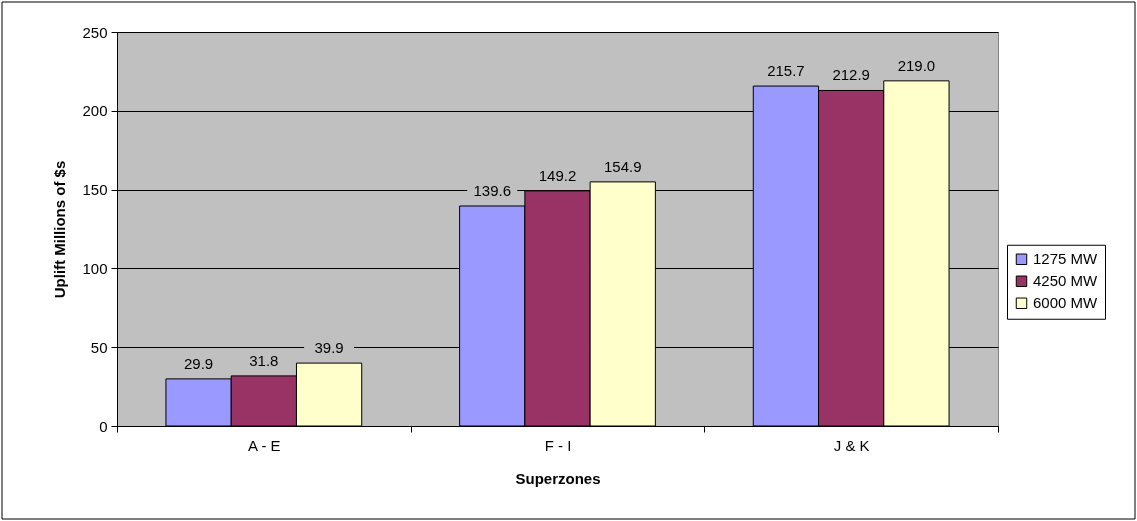  I want to click on data-label: 29.9, so click(198, 363).